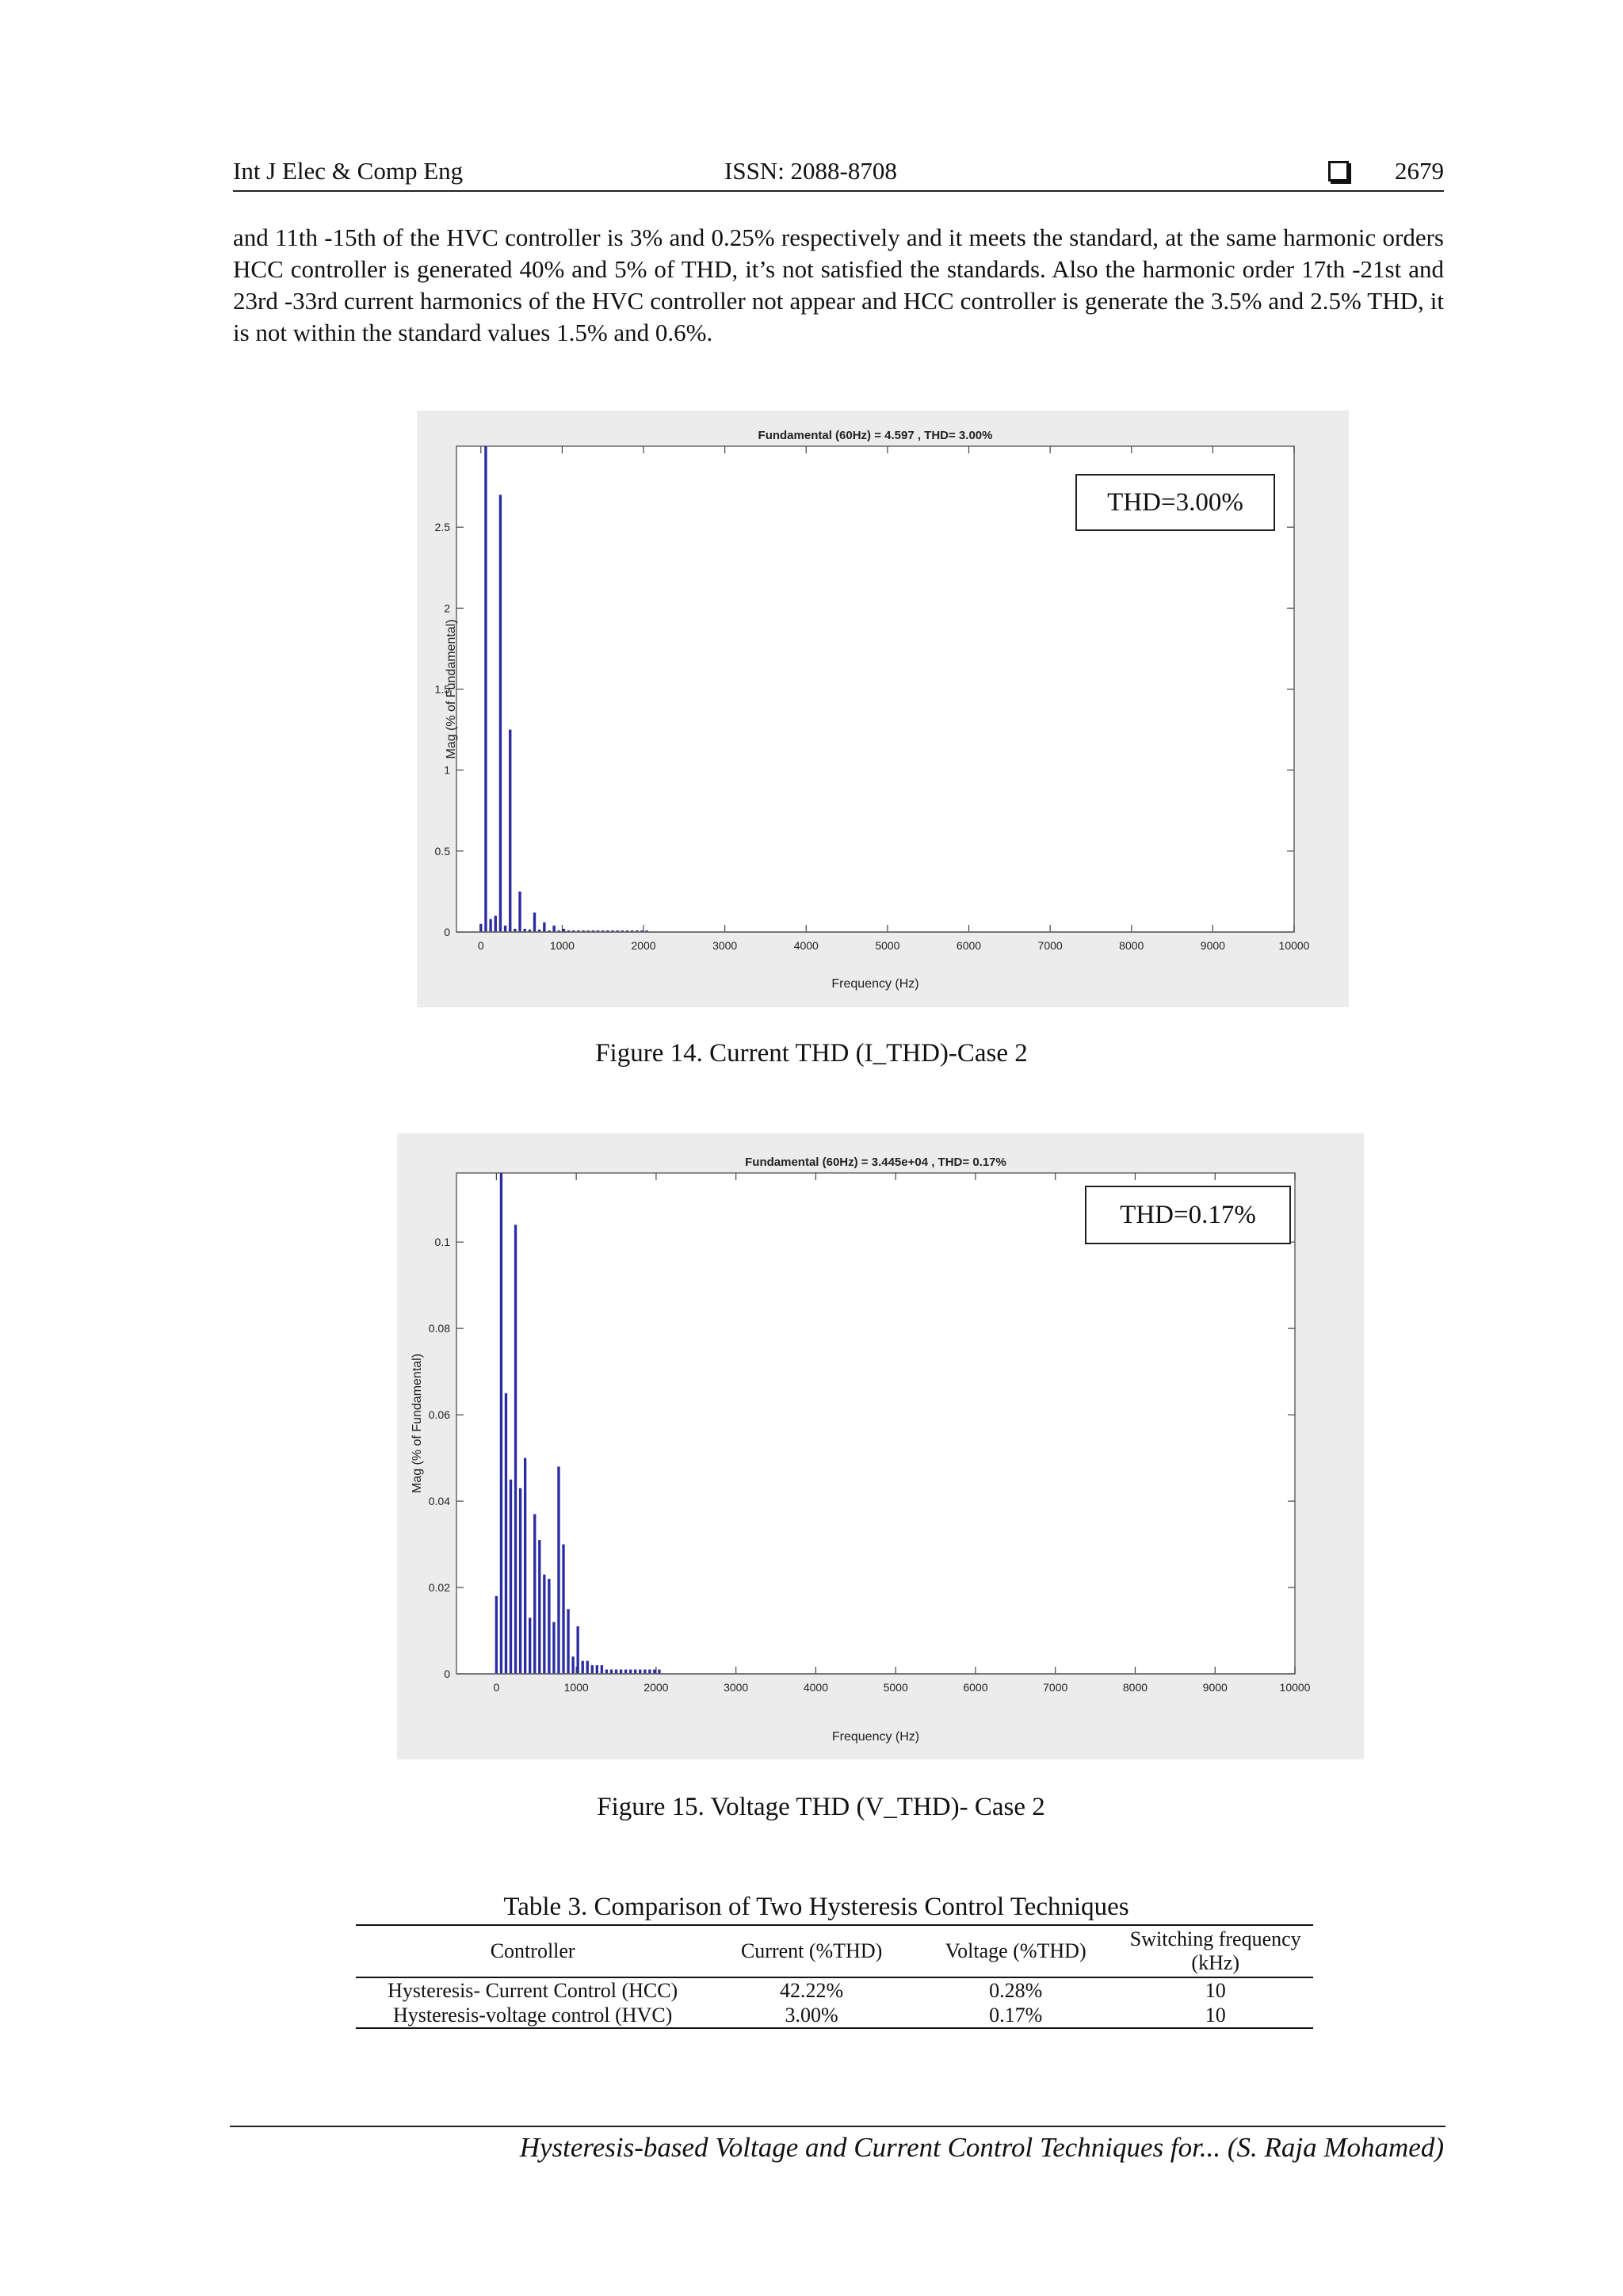 This screenshot has width=1623, height=2296. What do you see at coordinates (1294, 945) in the screenshot?
I see `x-tick-label: 10000` at bounding box center [1294, 945].